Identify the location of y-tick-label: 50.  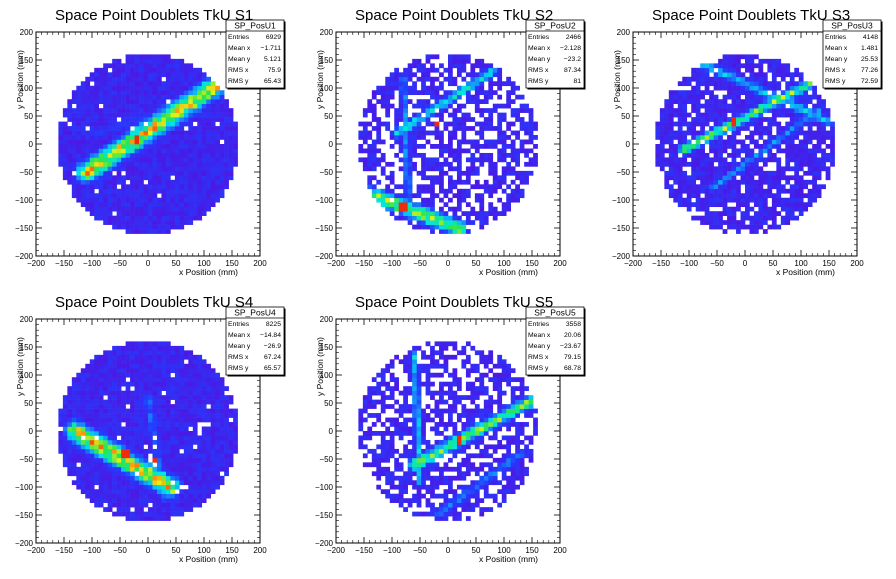
(328, 116).